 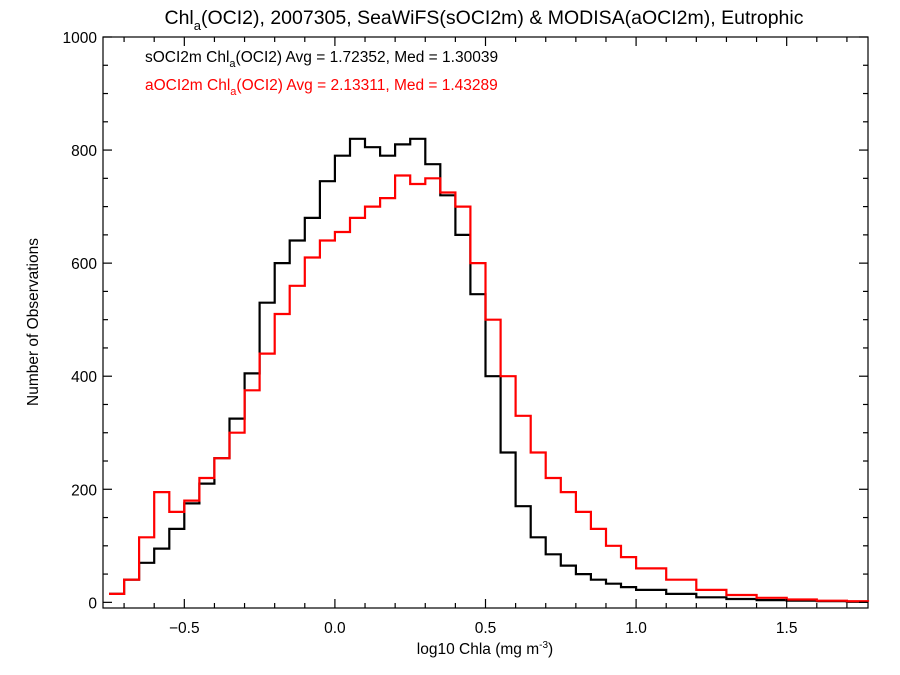 I want to click on x-axis-label: log10 Chla (mg m-3), so click(x=485, y=649).